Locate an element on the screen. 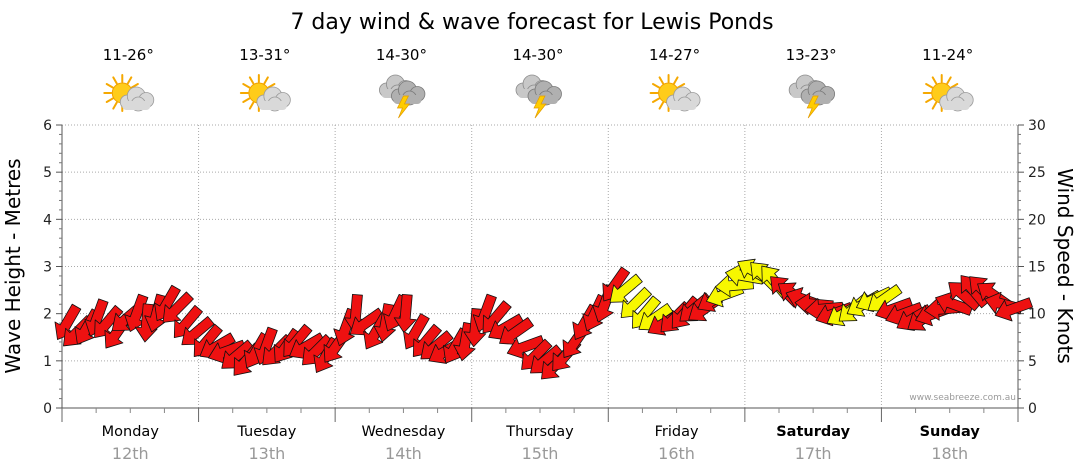 This screenshot has height=475, width=1080. day-weather-thursday: 14-30° is located at coordinates (538, 82).